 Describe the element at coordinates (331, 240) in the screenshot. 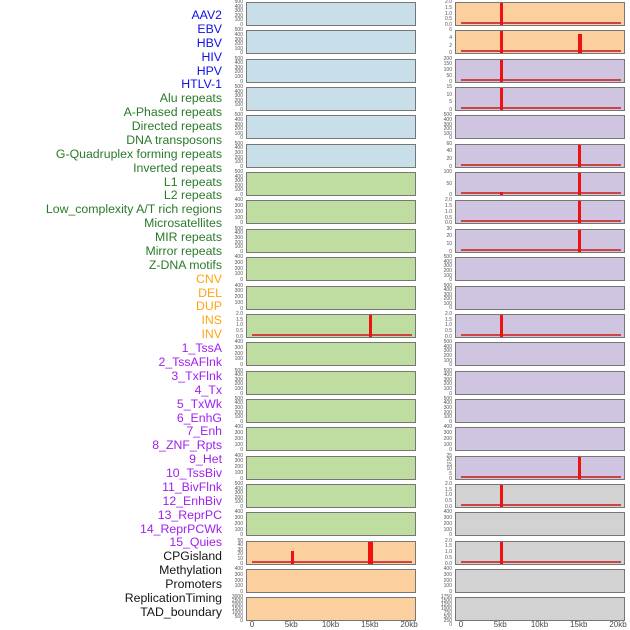

I see `panel-directed-repeats` at that location.